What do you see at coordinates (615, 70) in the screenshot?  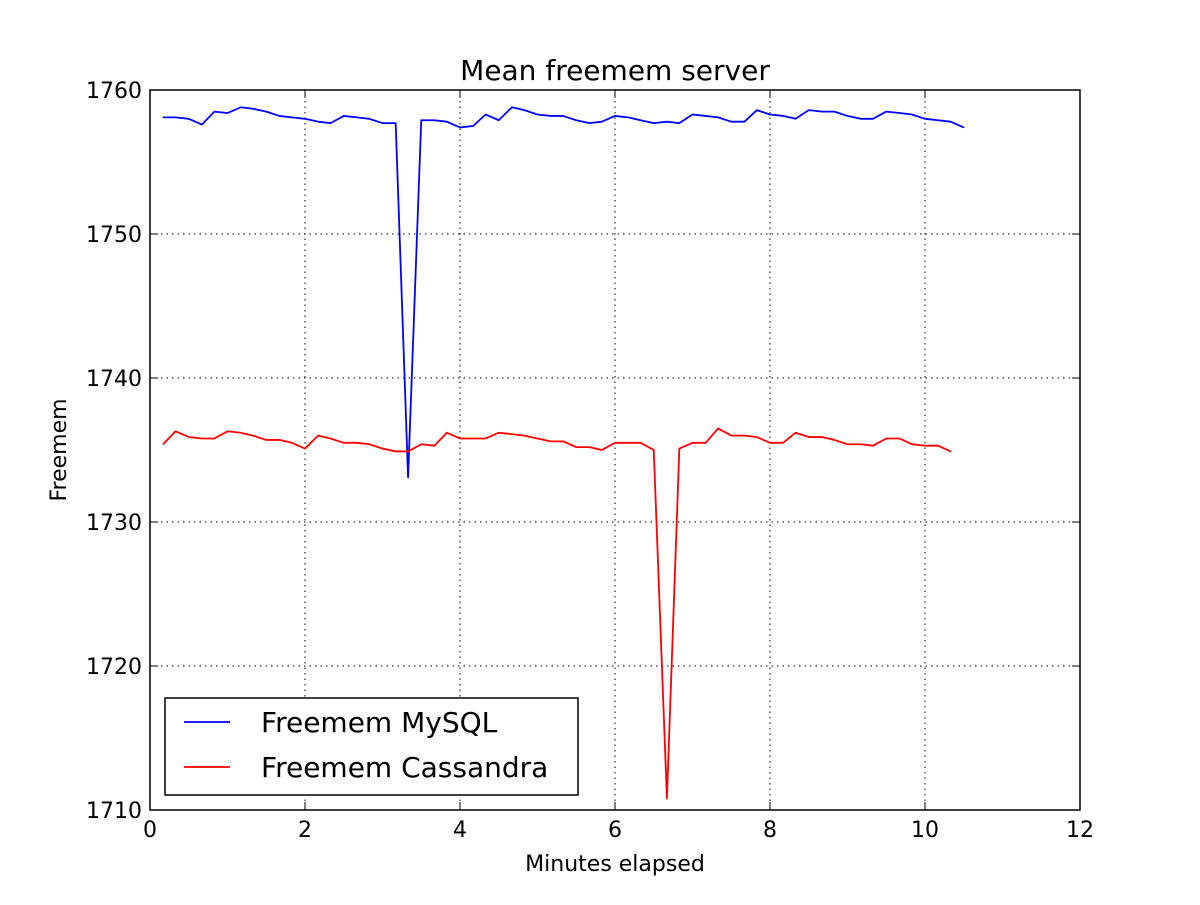 I see `chart-title: Mean freemem server` at bounding box center [615, 70].